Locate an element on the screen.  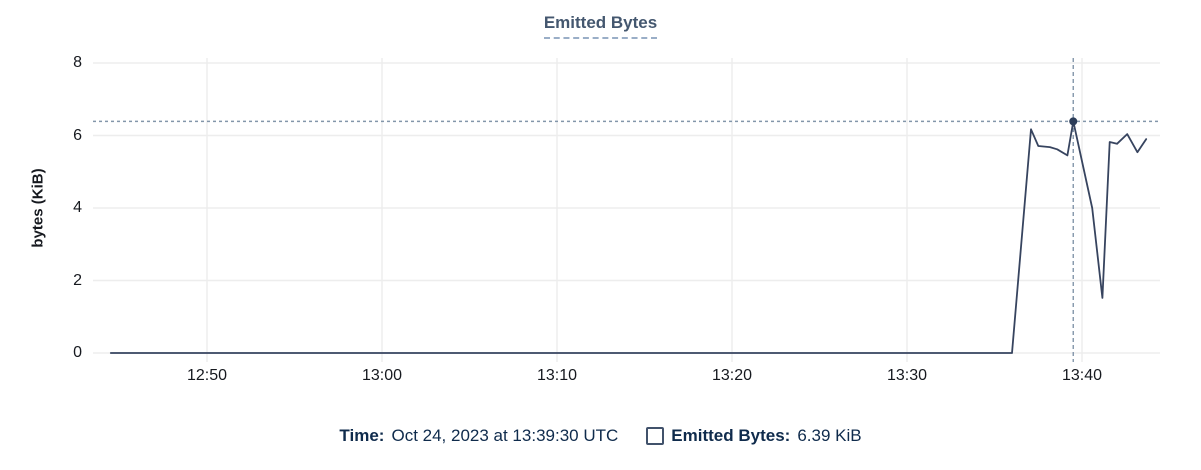
x-tick-label: 13:30 is located at coordinates (907, 375).